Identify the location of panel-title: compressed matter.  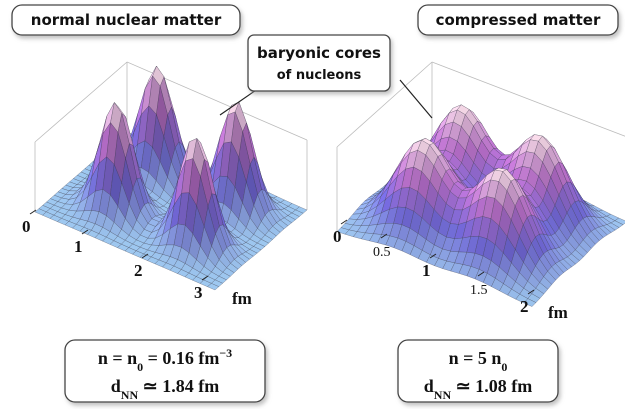
(518, 20).